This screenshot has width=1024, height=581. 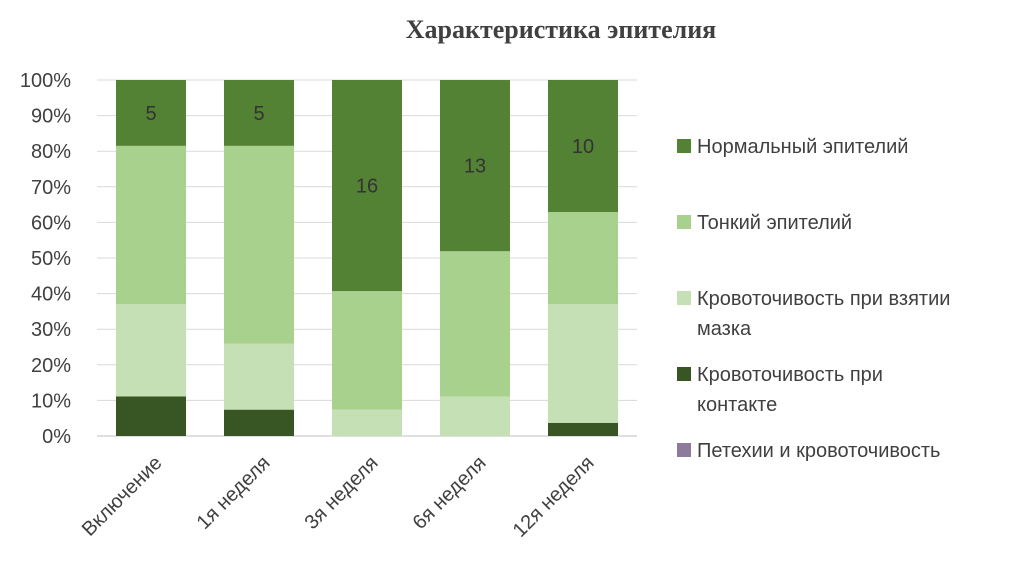 What do you see at coordinates (802, 147) in the screenshot?
I see `legend-label: Нормальный эпителий` at bounding box center [802, 147].